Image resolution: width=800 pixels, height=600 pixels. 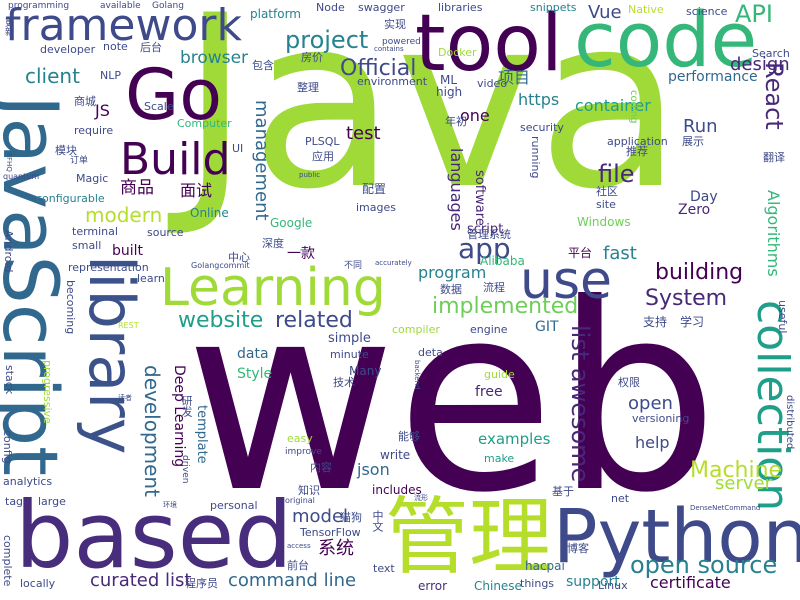 I want to click on cloud-word: use, so click(x=566, y=281).